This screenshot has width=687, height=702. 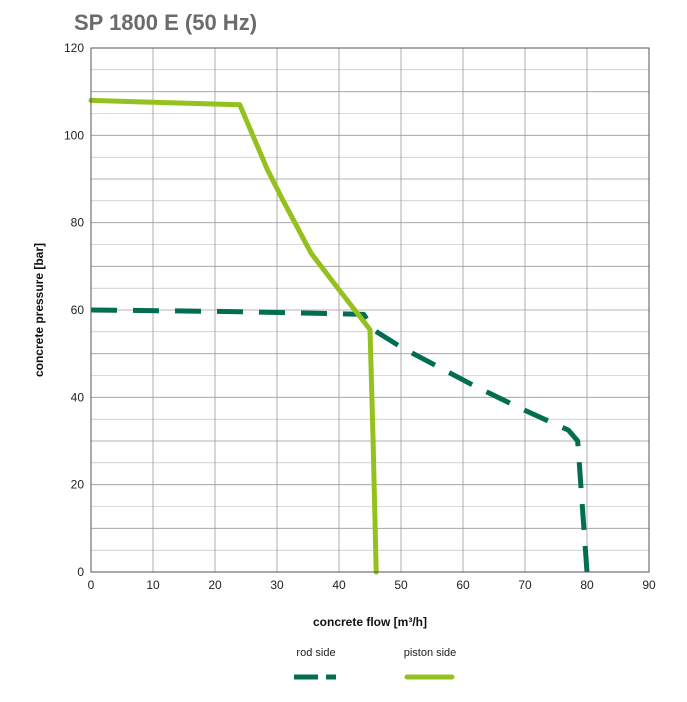 I want to click on x-tick-label: 50, so click(x=401, y=585).